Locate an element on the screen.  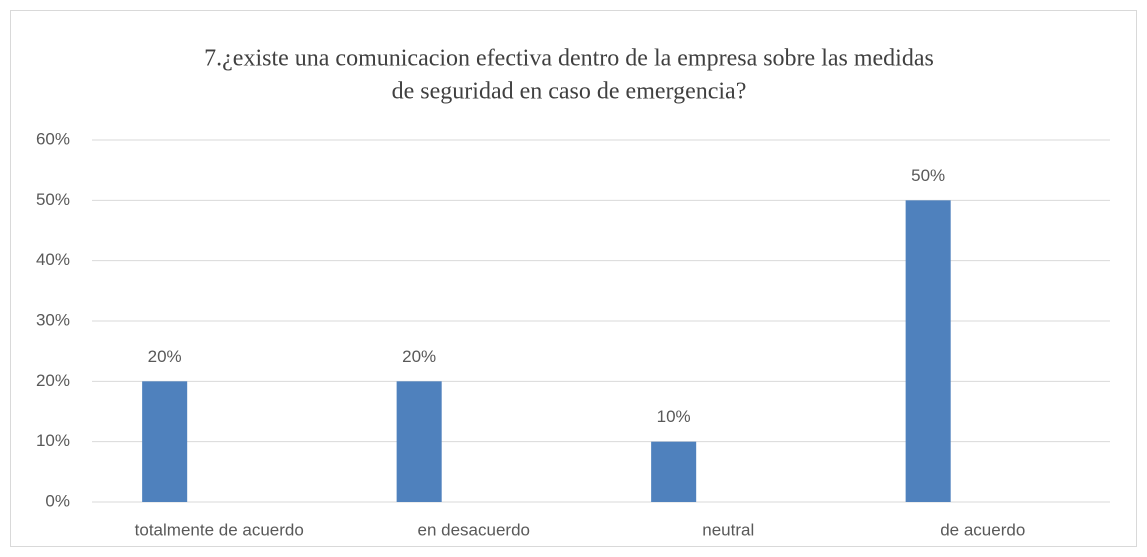
y-tick-label: 50% is located at coordinates (53, 199).